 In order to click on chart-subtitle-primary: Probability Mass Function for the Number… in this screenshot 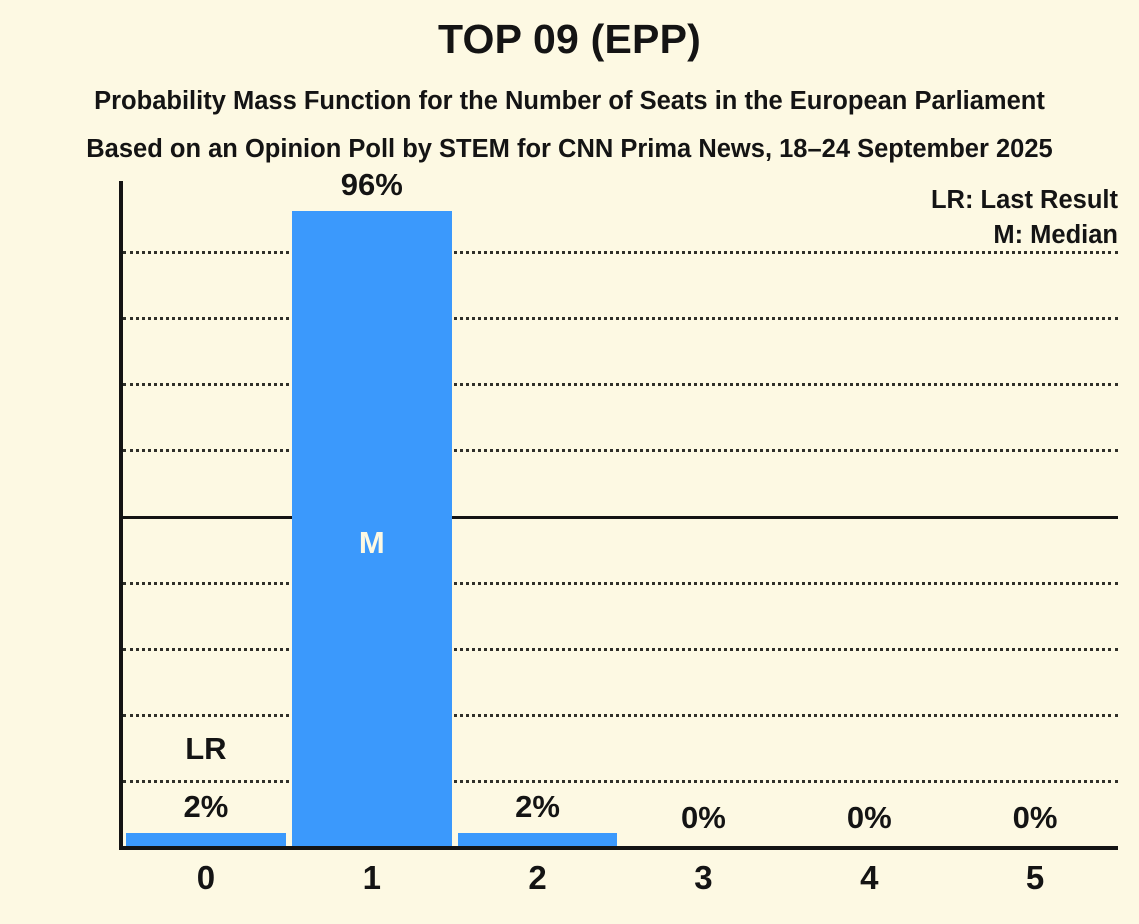, I will do `click(569, 101)`.